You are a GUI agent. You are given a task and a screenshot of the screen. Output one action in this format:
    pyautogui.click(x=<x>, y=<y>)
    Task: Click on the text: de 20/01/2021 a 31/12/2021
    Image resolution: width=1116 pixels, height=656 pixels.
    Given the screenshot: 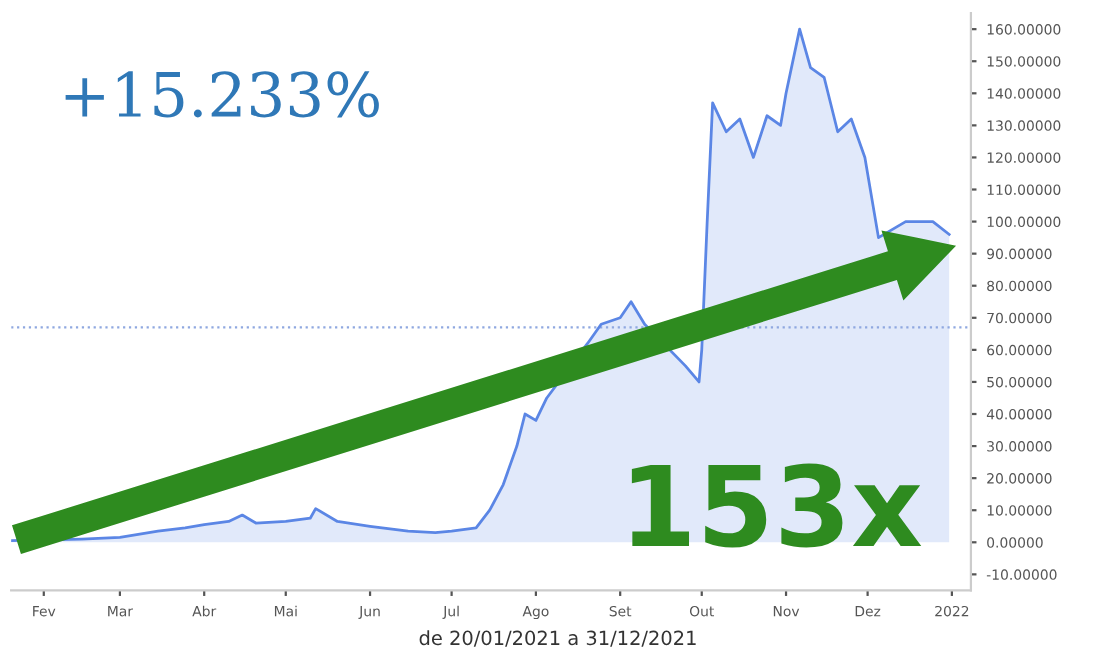 What is the action you would take?
    pyautogui.click(x=557, y=638)
    